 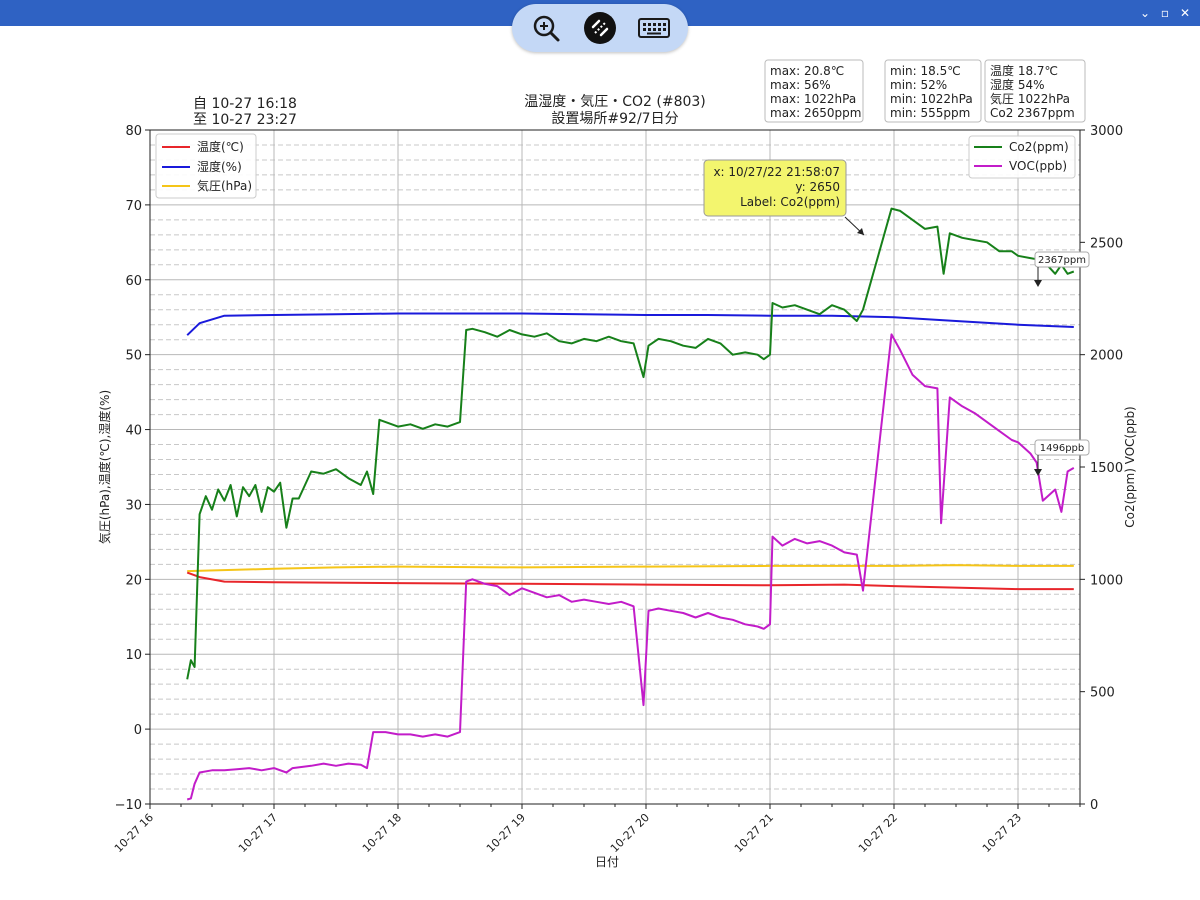 What do you see at coordinates (754, 833) in the screenshot?
I see `x-tick-label: 10-27 21` at bounding box center [754, 833].